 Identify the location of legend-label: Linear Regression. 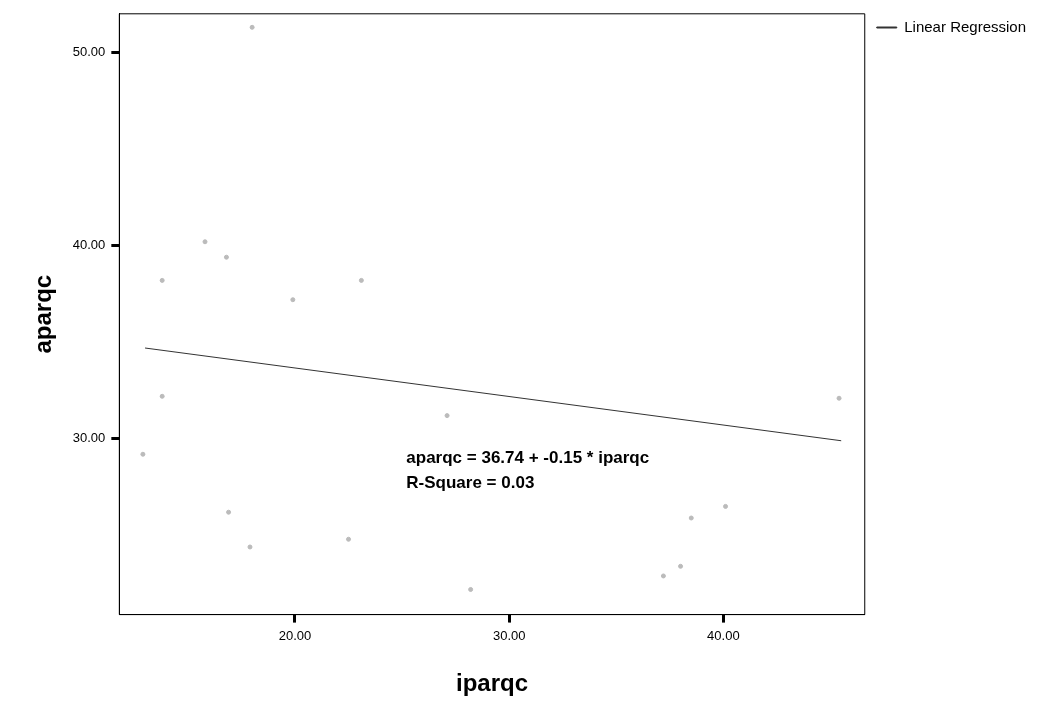
(965, 26).